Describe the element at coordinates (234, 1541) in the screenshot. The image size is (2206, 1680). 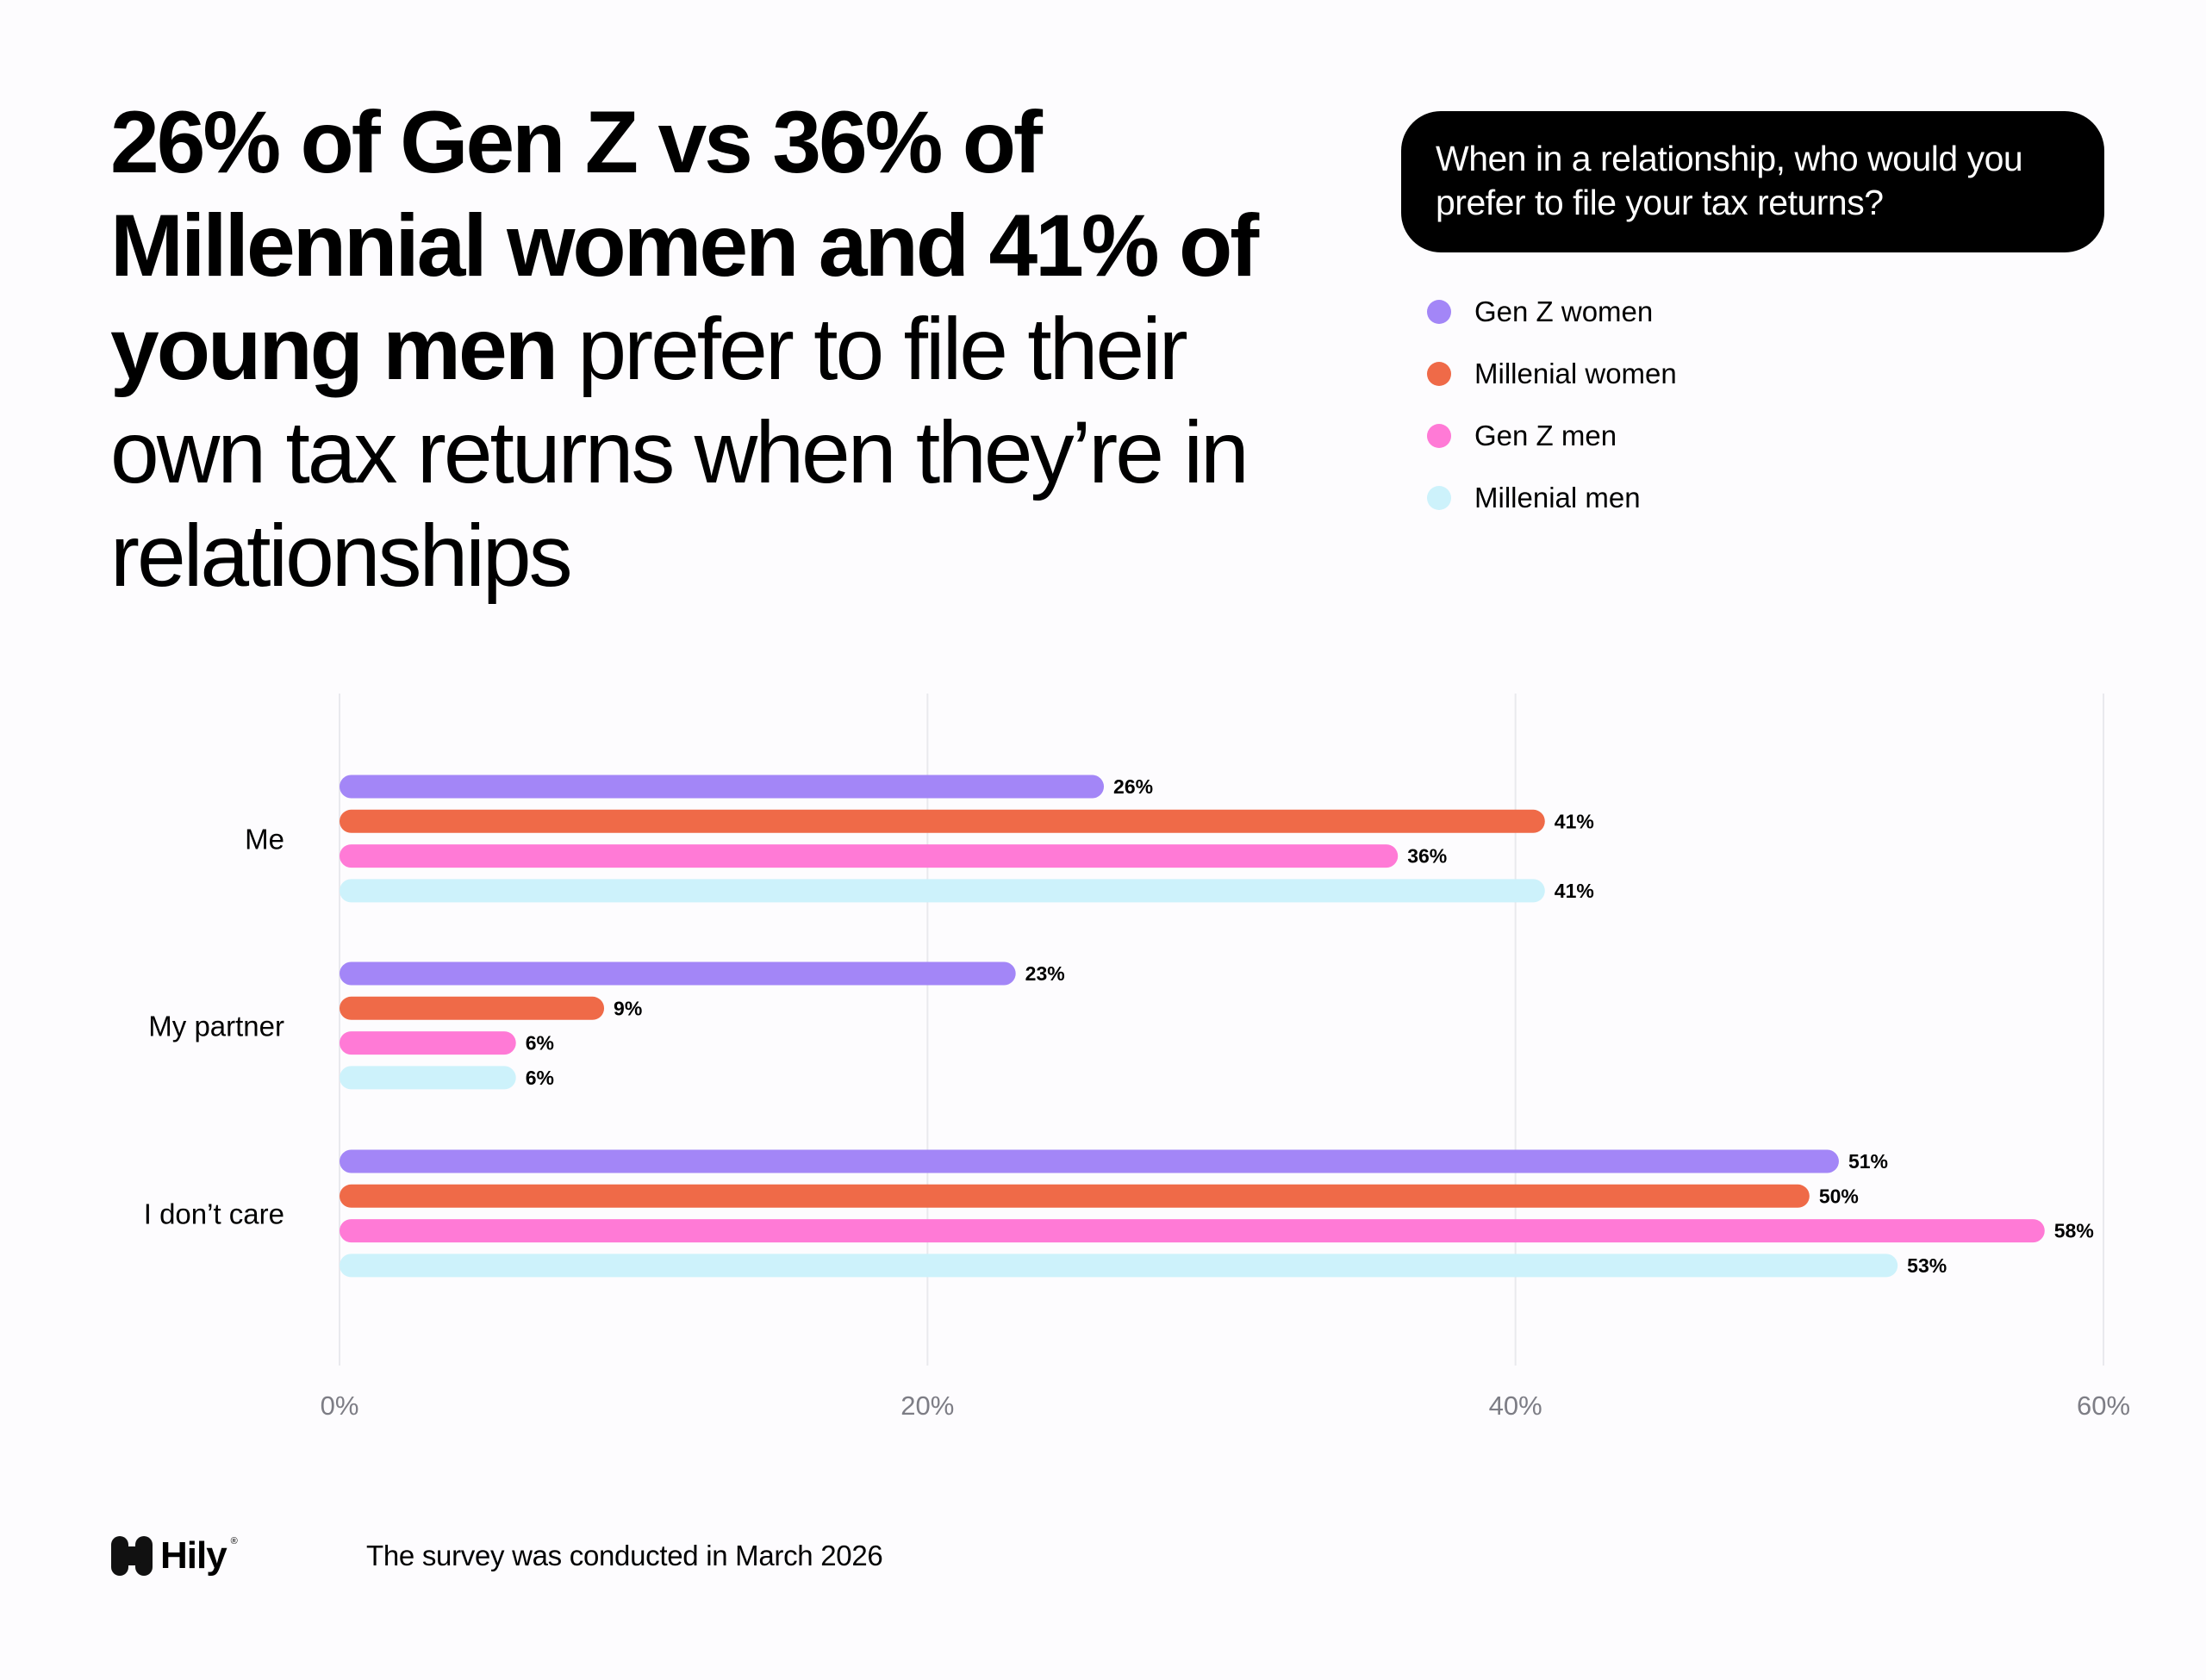
I see `brand-registered-mark: ®` at that location.